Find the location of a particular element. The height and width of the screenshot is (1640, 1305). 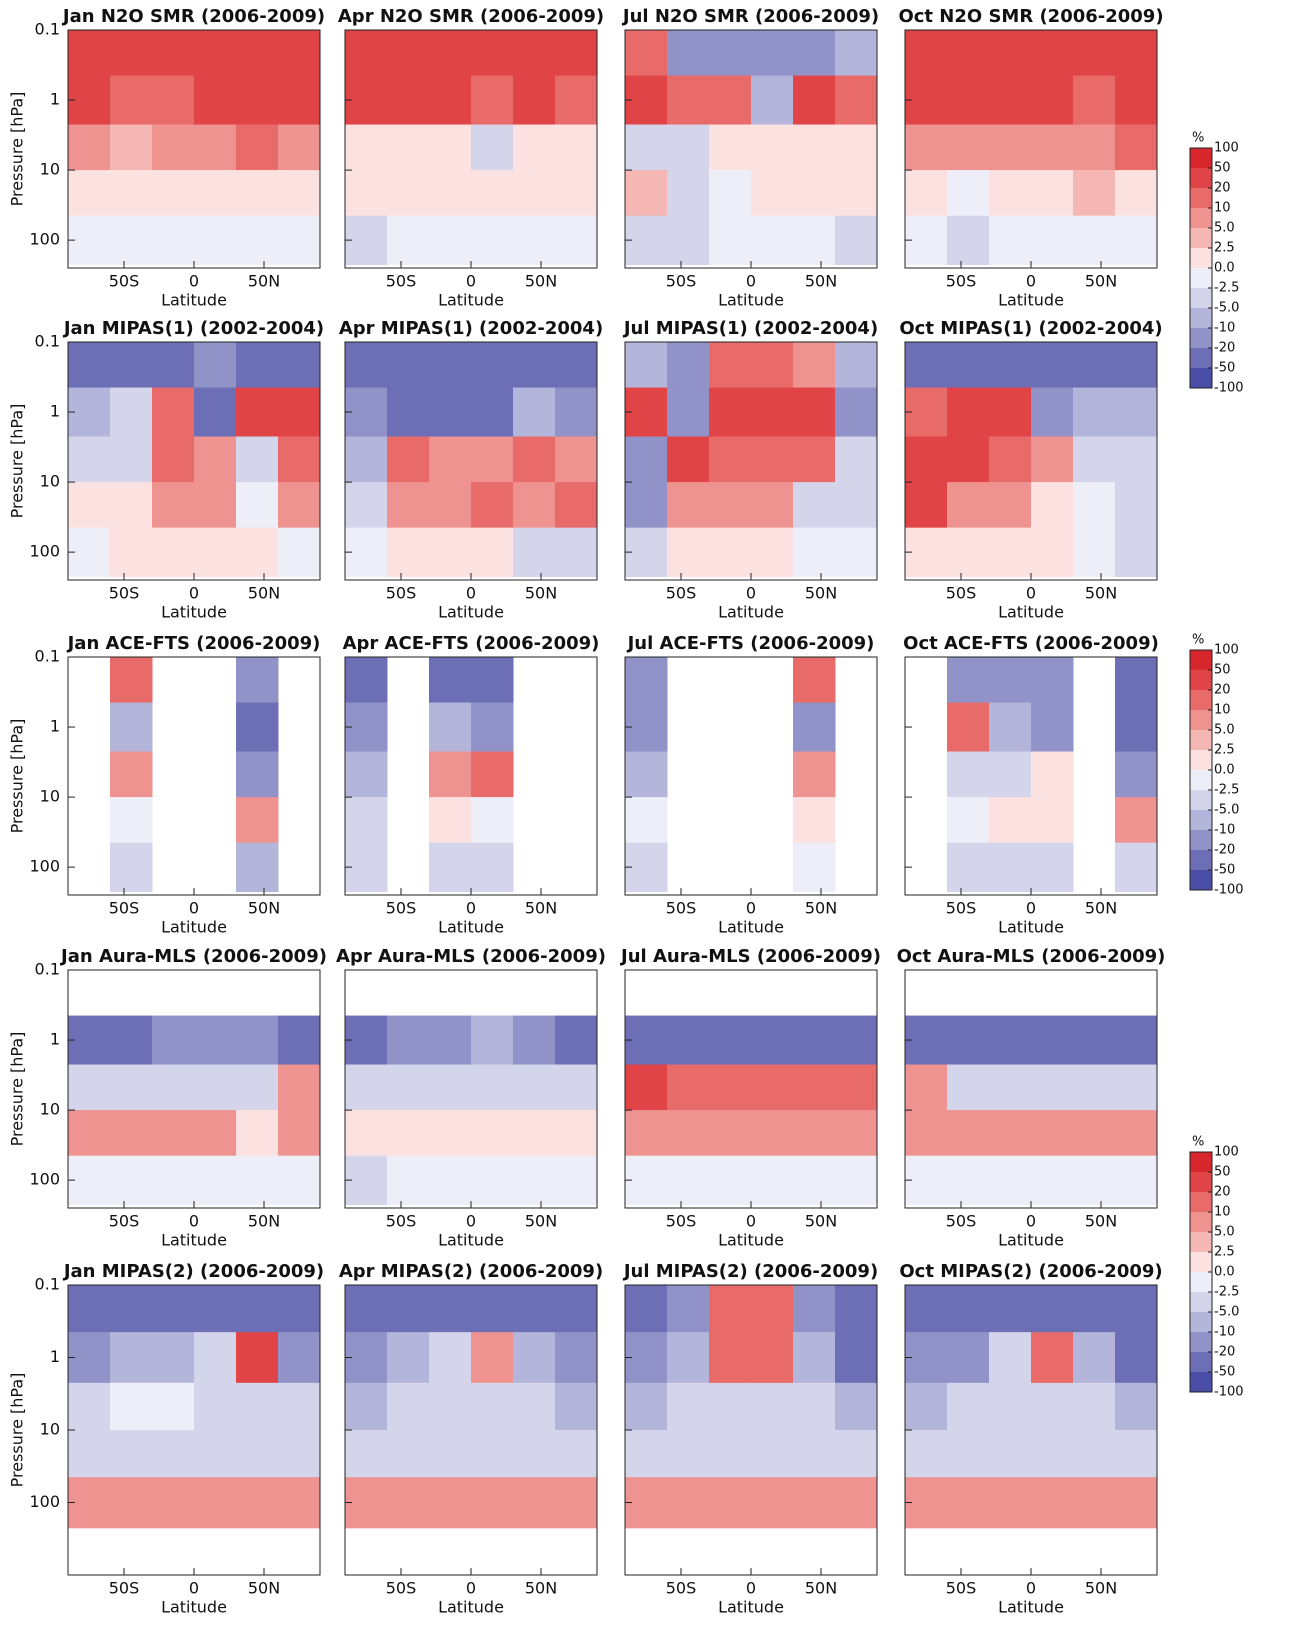

y-axis-label: Pressure [hPa] is located at coordinates (17, 1430).